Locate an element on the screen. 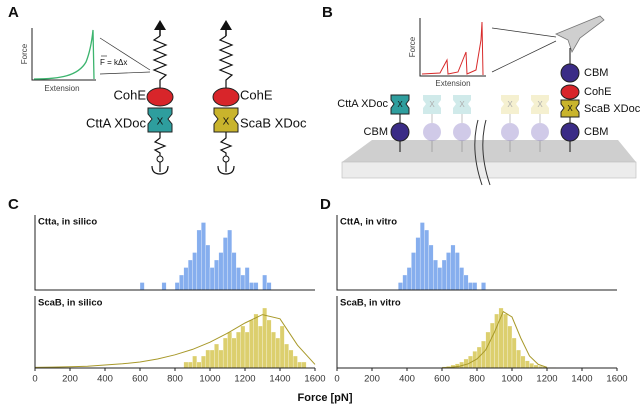 The image size is (641, 414). construct-ctta: X is located at coordinates (160, 97).